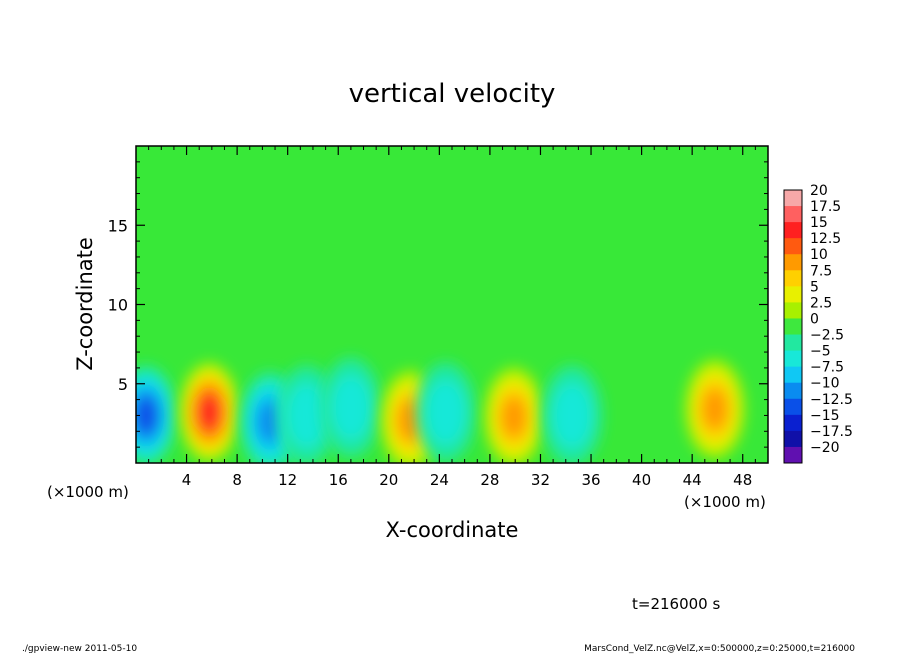 This screenshot has width=904, height=654. Describe the element at coordinates (819, 255) in the screenshot. I see `colorbar-label: 10` at that location.